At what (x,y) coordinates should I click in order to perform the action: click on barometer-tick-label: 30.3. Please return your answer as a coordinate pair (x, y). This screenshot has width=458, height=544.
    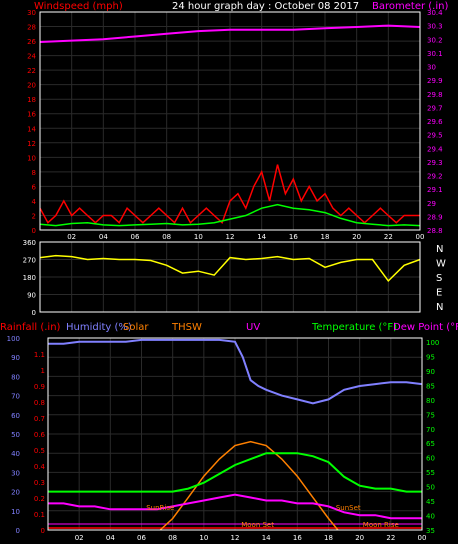
    Looking at the image, I should click on (435, 27).